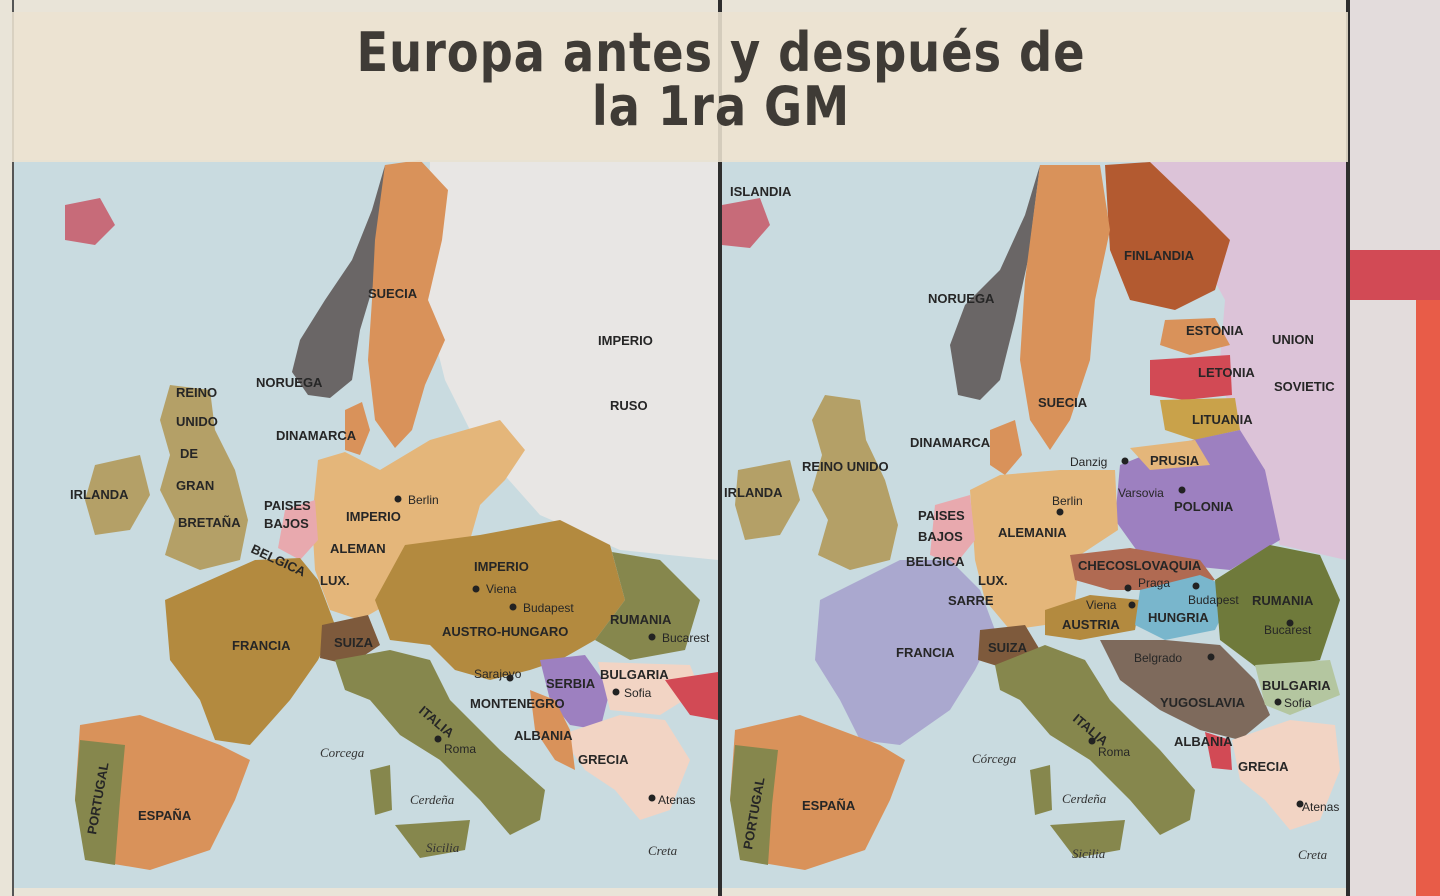 This screenshot has width=1440, height=896. What do you see at coordinates (629, 405) in the screenshot?
I see `label-imperio-ruso-2: RUSO` at bounding box center [629, 405].